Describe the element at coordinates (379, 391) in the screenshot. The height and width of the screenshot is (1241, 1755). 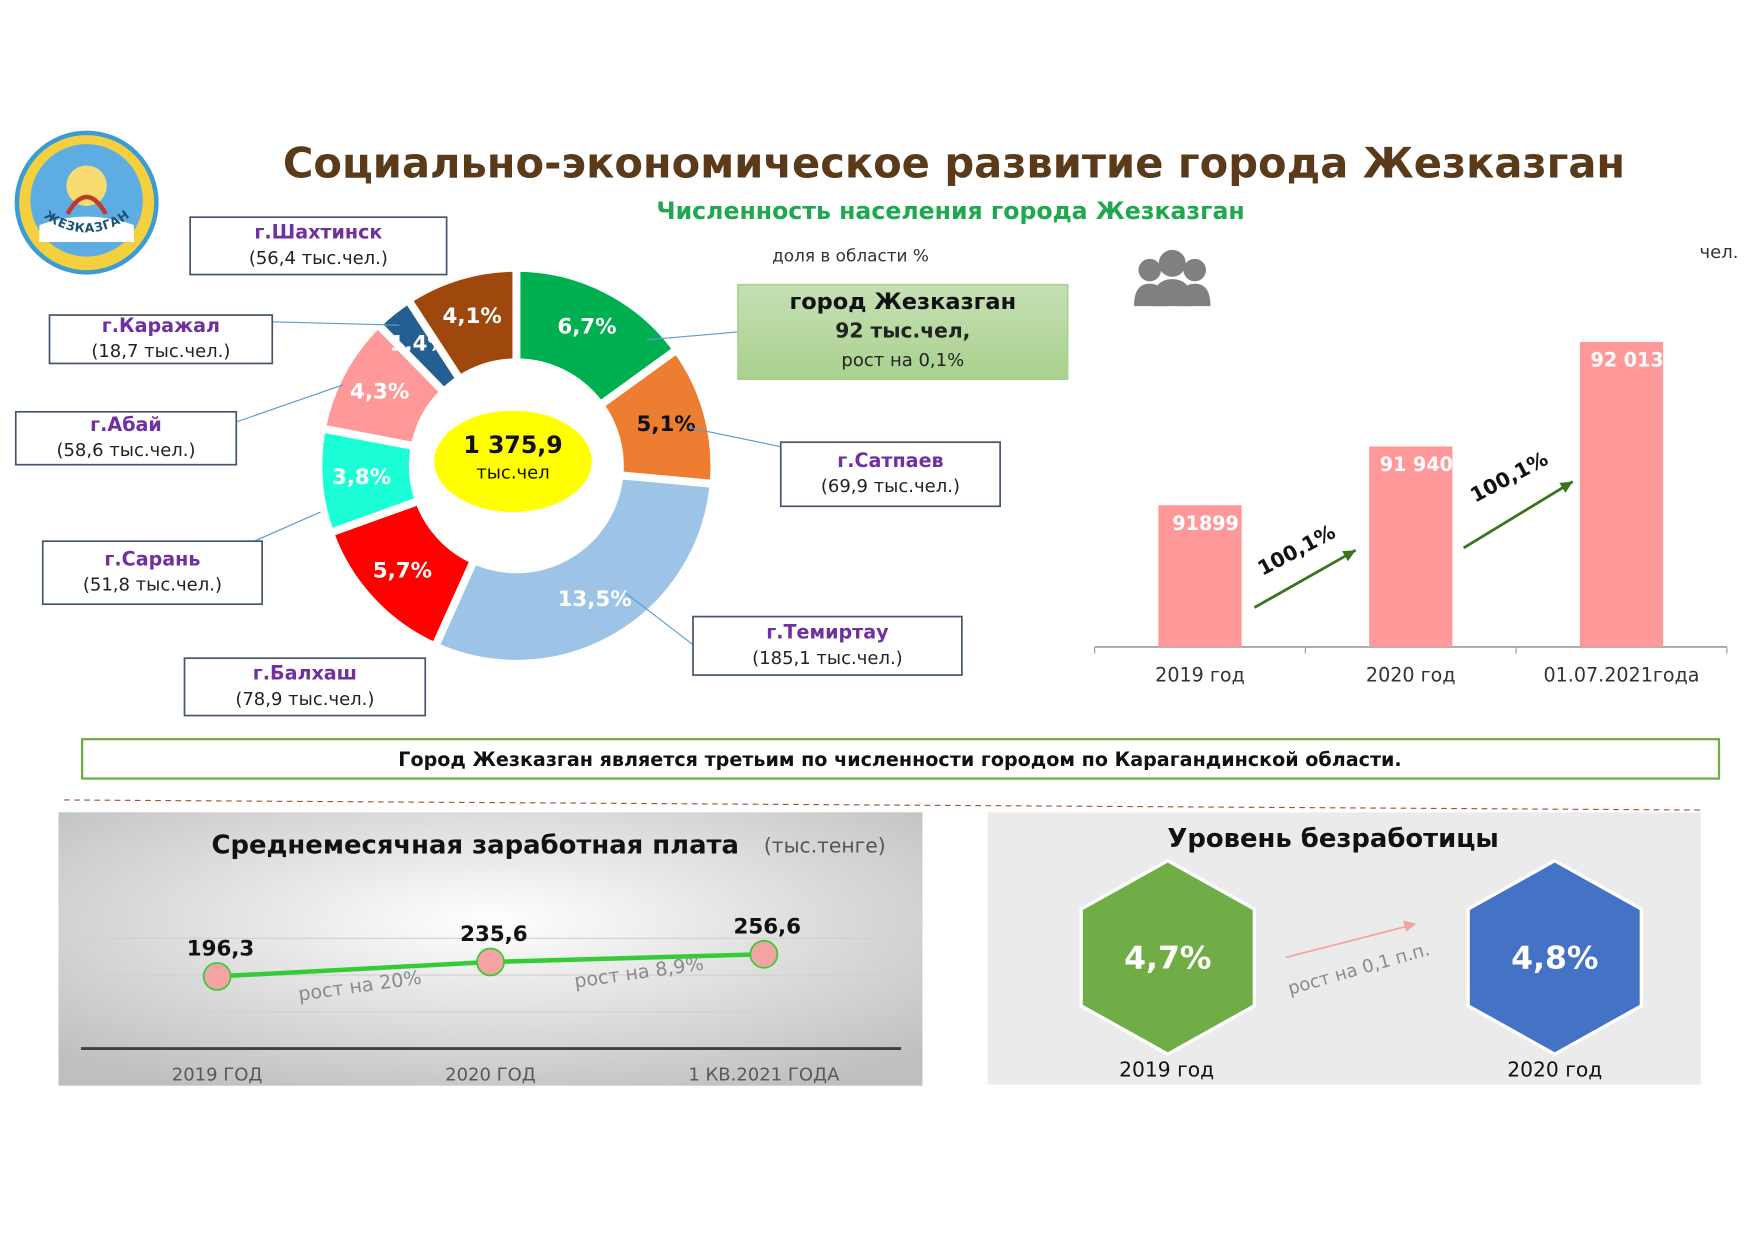
I see `slice-label: 4,3%` at that location.